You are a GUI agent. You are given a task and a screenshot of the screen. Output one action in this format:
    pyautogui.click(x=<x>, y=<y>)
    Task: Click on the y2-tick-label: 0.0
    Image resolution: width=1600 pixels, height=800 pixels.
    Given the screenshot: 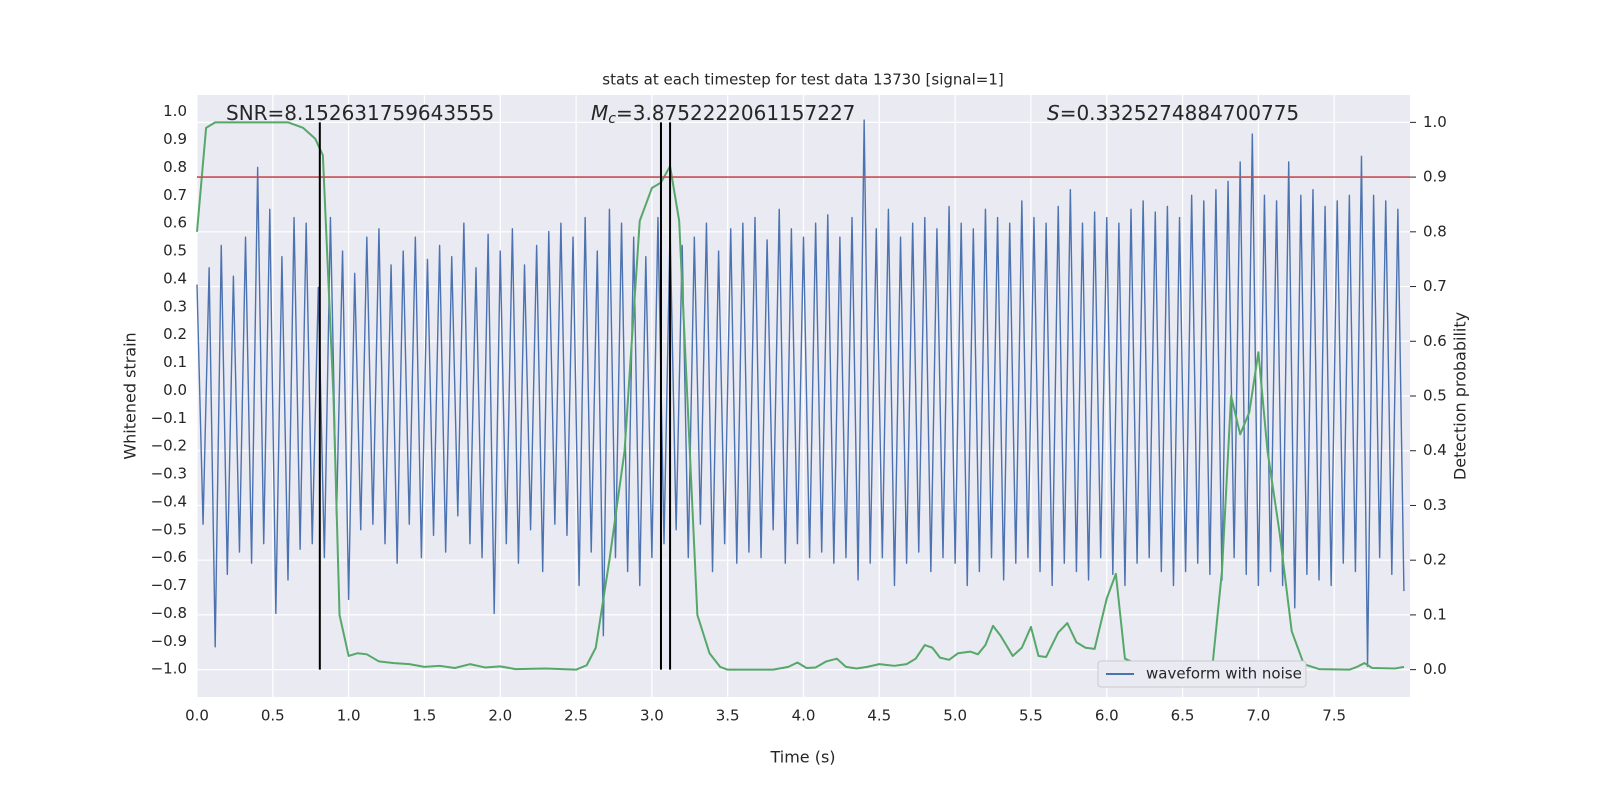 What is the action you would take?
    pyautogui.click(x=1435, y=669)
    